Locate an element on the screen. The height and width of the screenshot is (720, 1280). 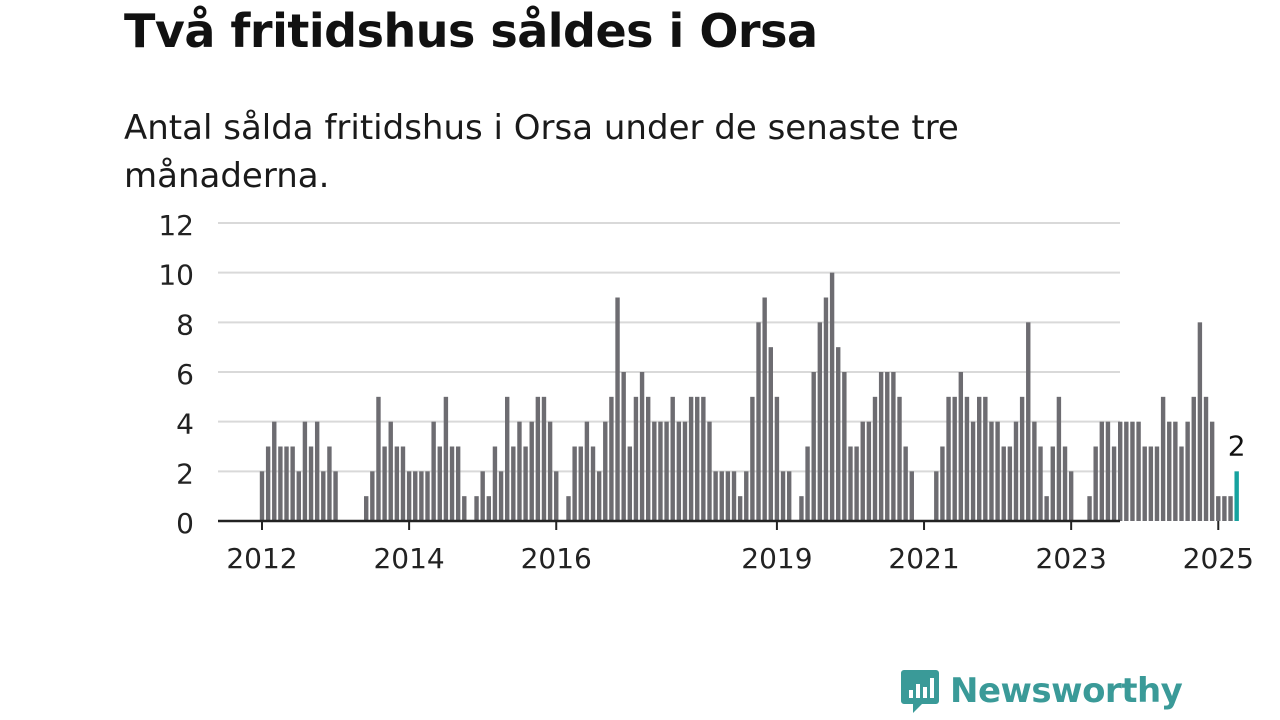
highlight-bar is located at coordinates (1236, 496).